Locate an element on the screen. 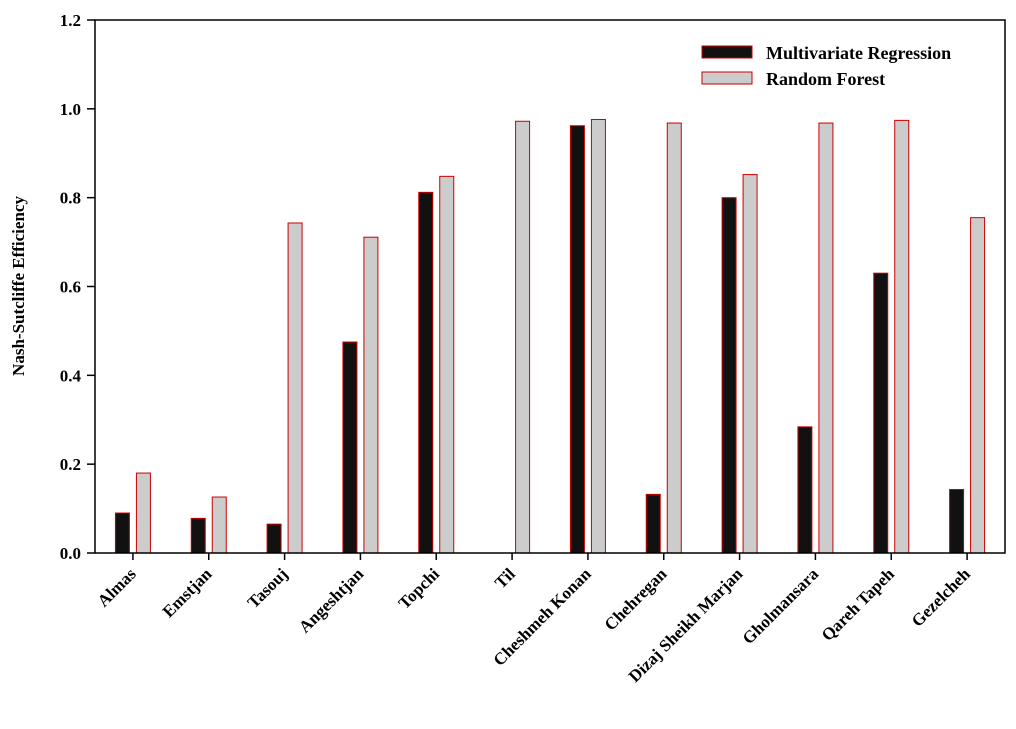 Image resolution: width=1016 pixels, height=729 pixels. x-tick-label: Angeshtjan is located at coordinates (331, 600).